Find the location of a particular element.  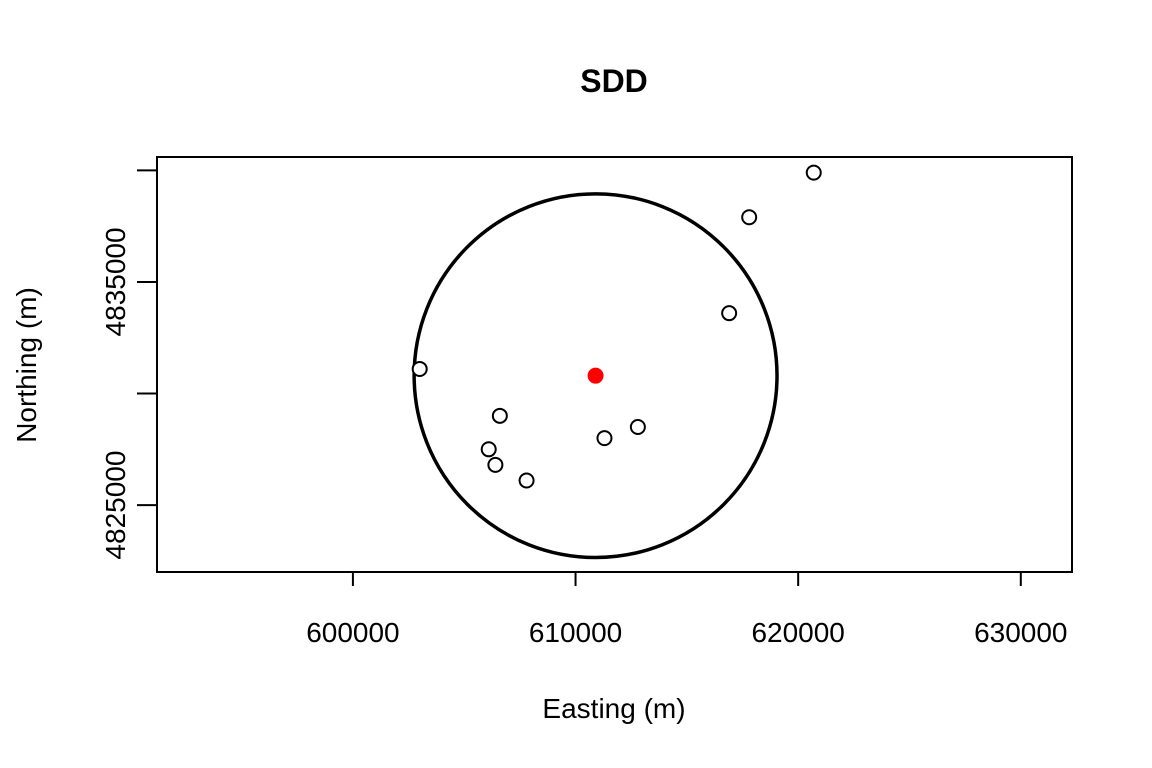

y-tick-label: 4825000 is located at coordinates (115, 505).